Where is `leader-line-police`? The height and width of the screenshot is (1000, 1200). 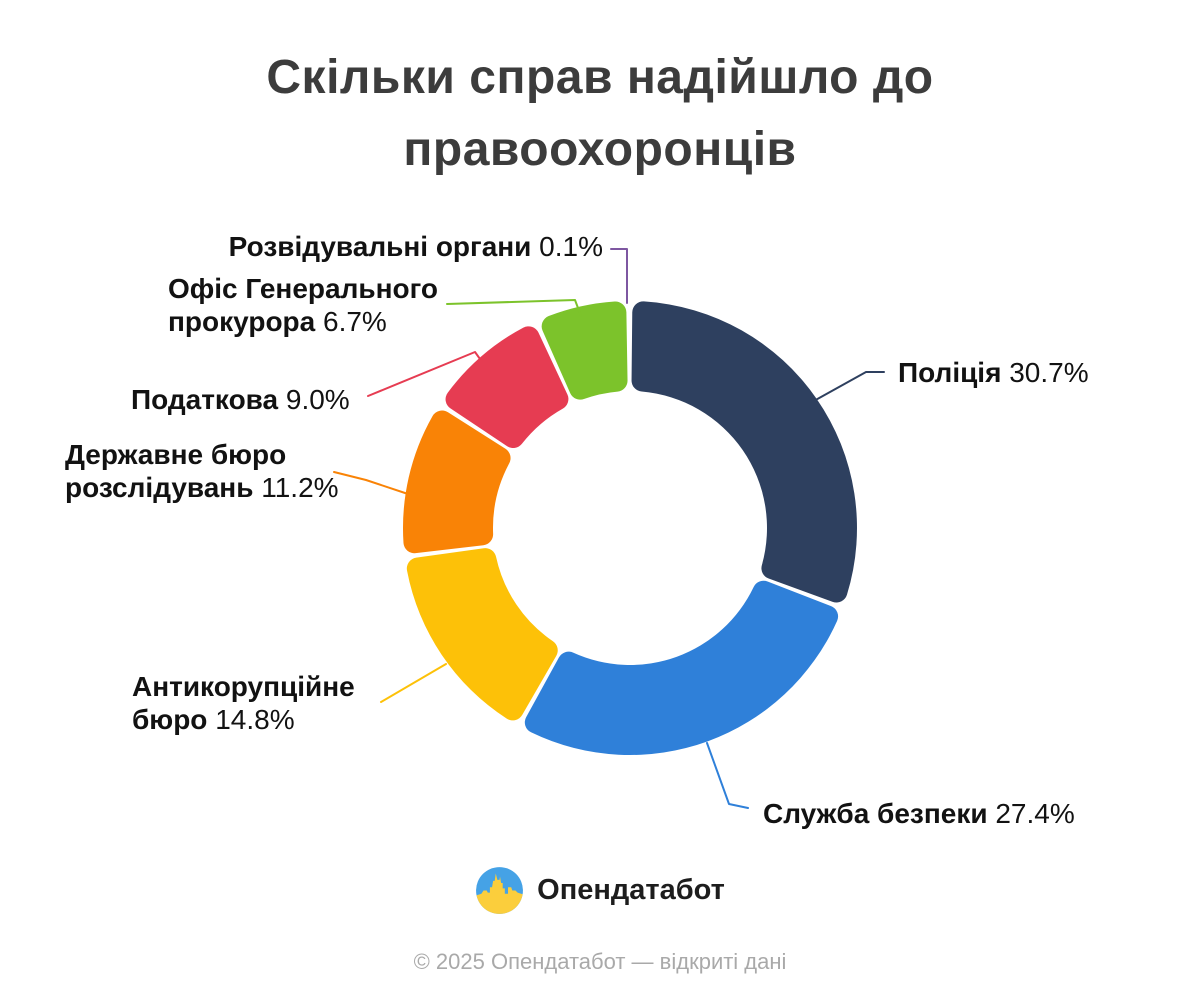 leader-line-police is located at coordinates (848, 387).